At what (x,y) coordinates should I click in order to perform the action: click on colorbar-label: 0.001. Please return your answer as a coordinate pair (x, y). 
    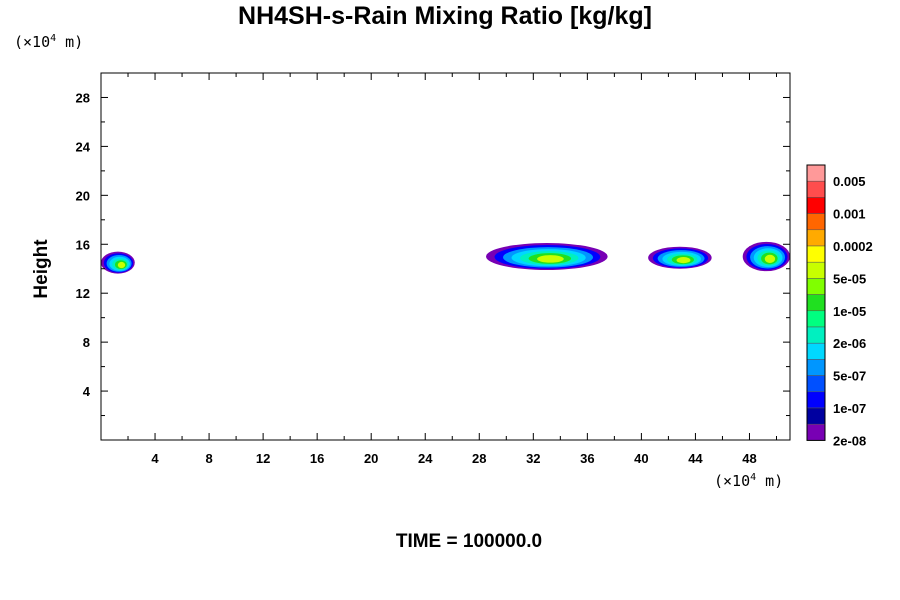
    Looking at the image, I should click on (849, 214).